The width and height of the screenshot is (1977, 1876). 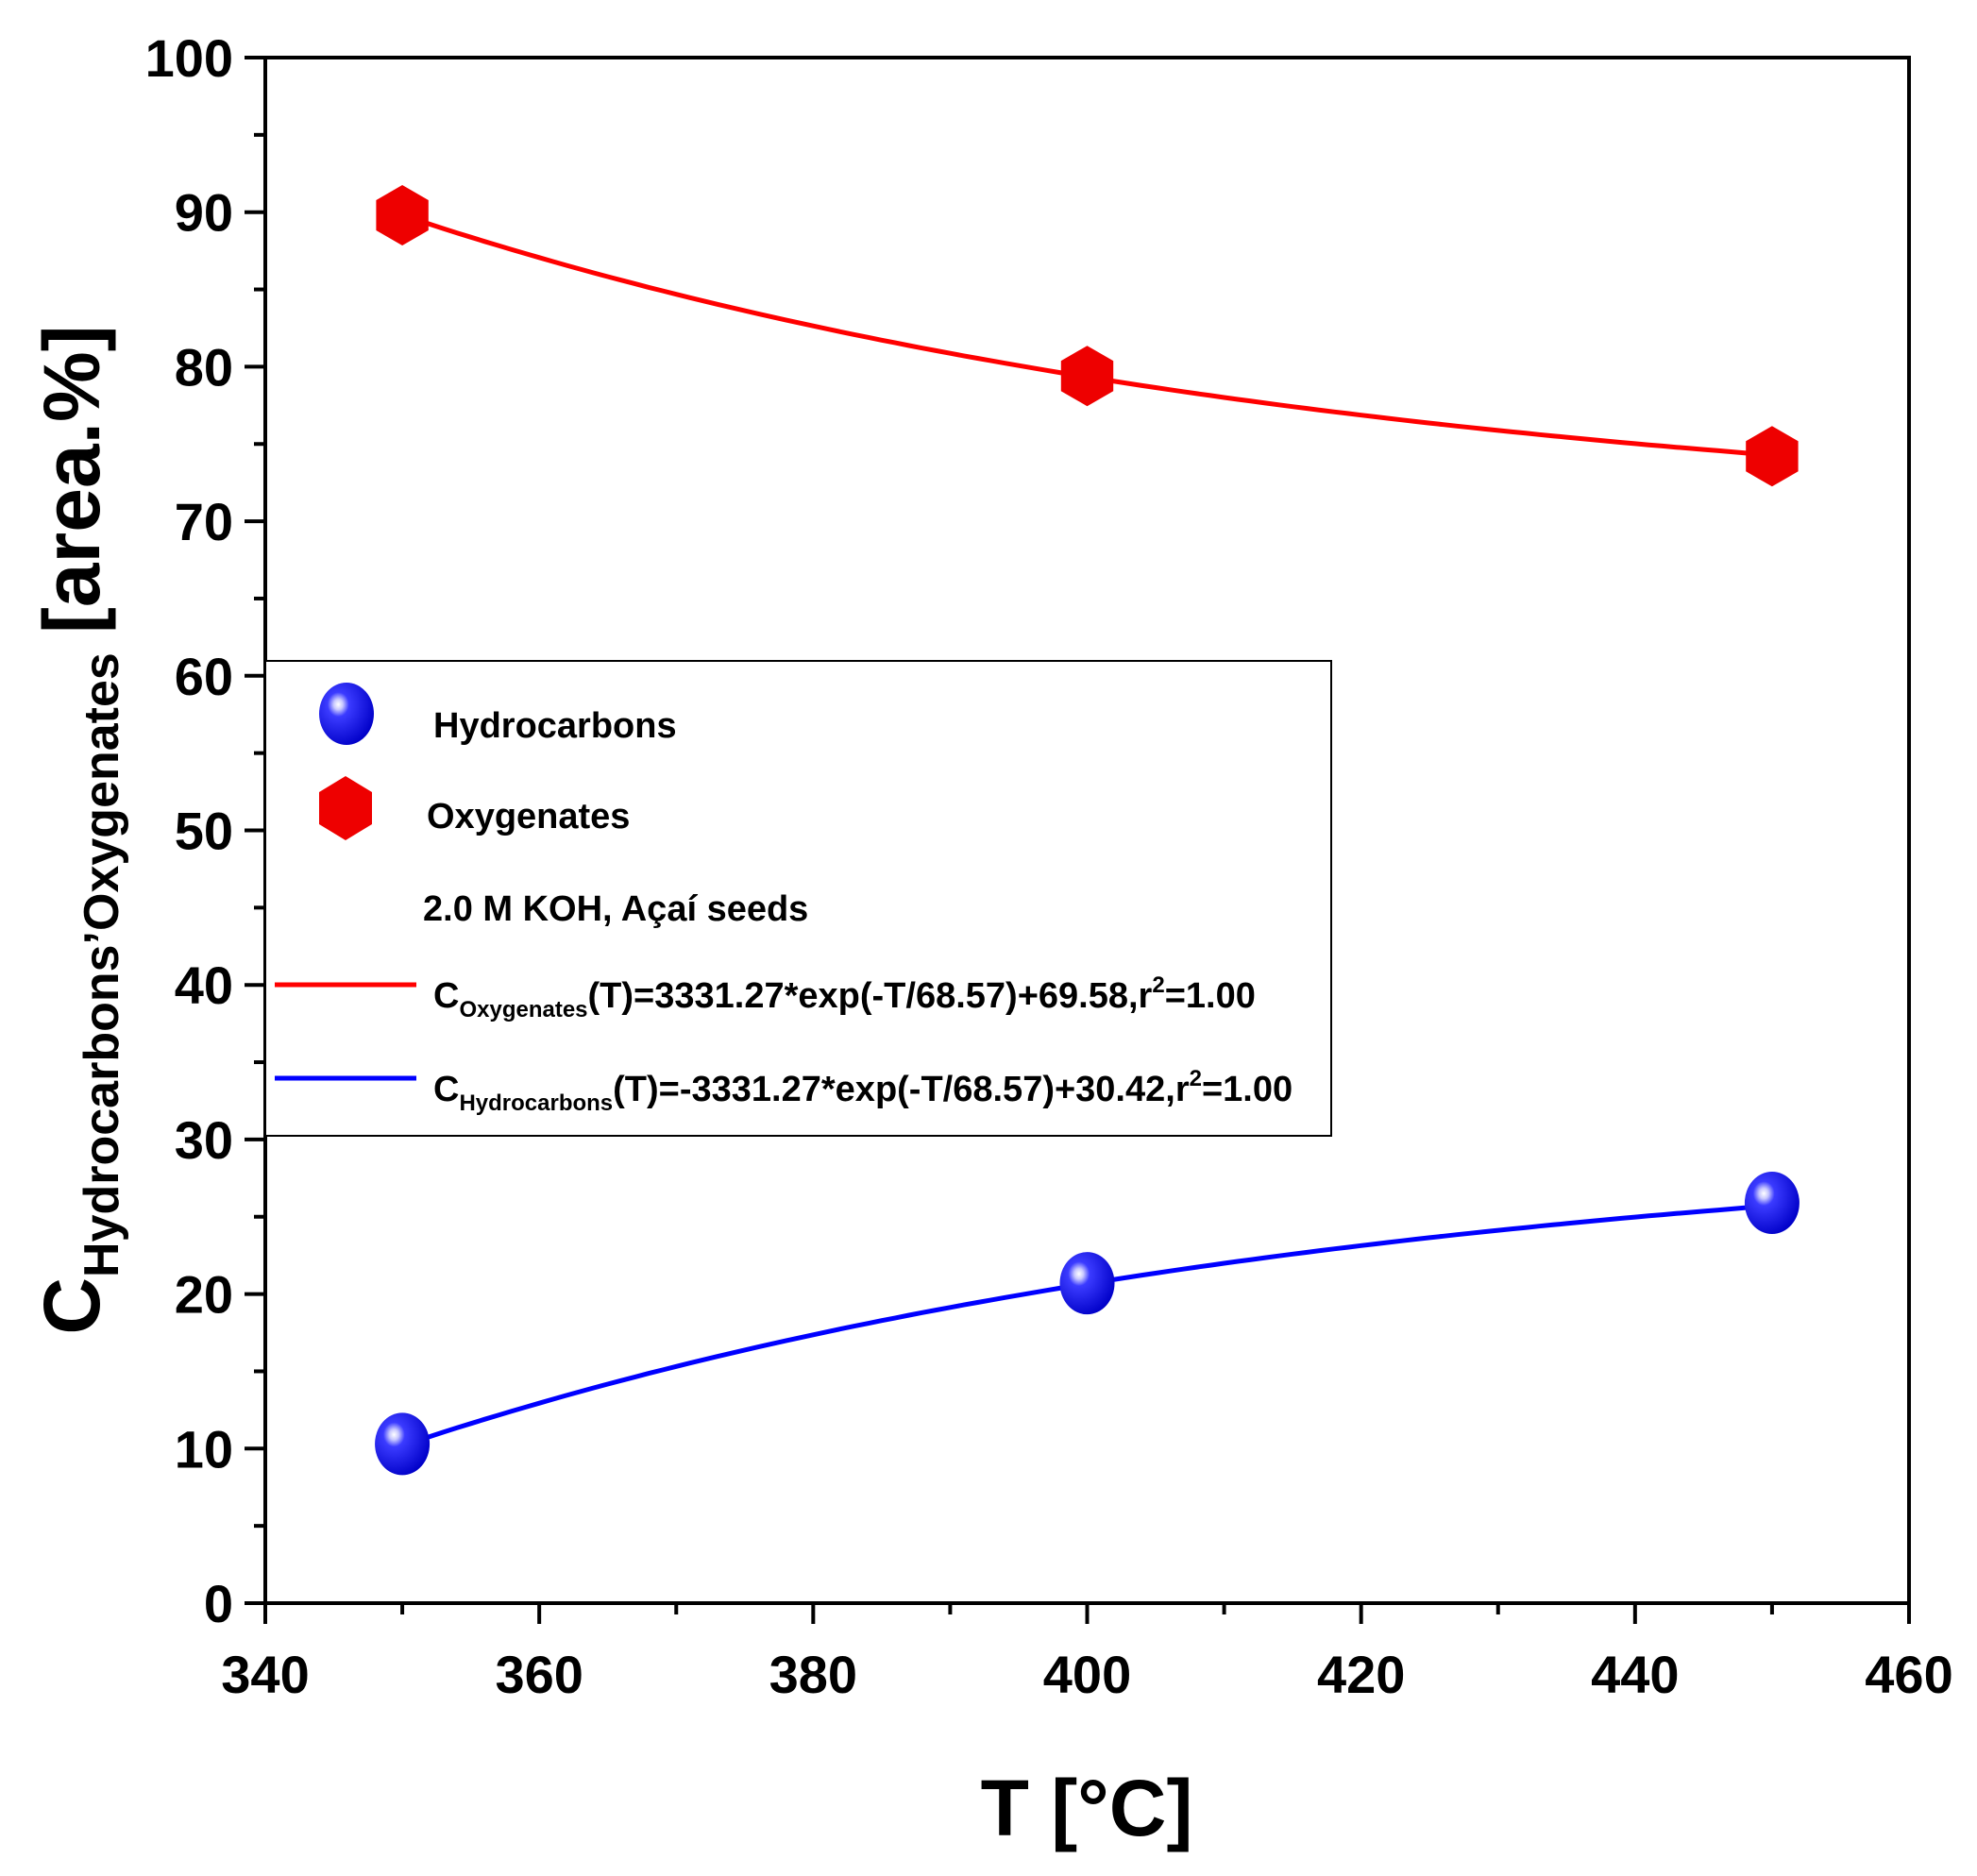 What do you see at coordinates (265, 1674) in the screenshot?
I see `x-tick-label: 340` at bounding box center [265, 1674].